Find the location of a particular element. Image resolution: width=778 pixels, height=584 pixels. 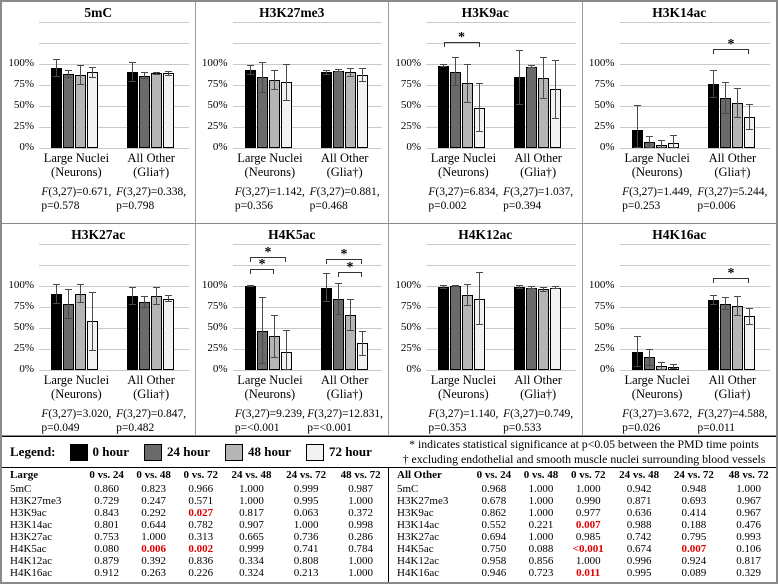

pvalue-cell: 0.372 is located at coordinates (361, 512).